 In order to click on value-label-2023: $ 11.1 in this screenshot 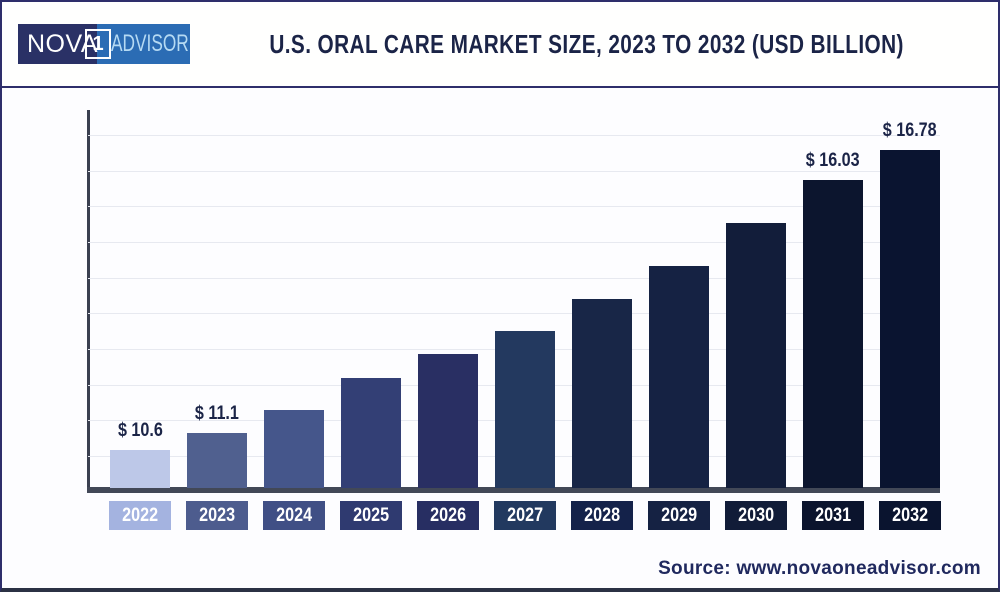, I will do `click(217, 413)`.